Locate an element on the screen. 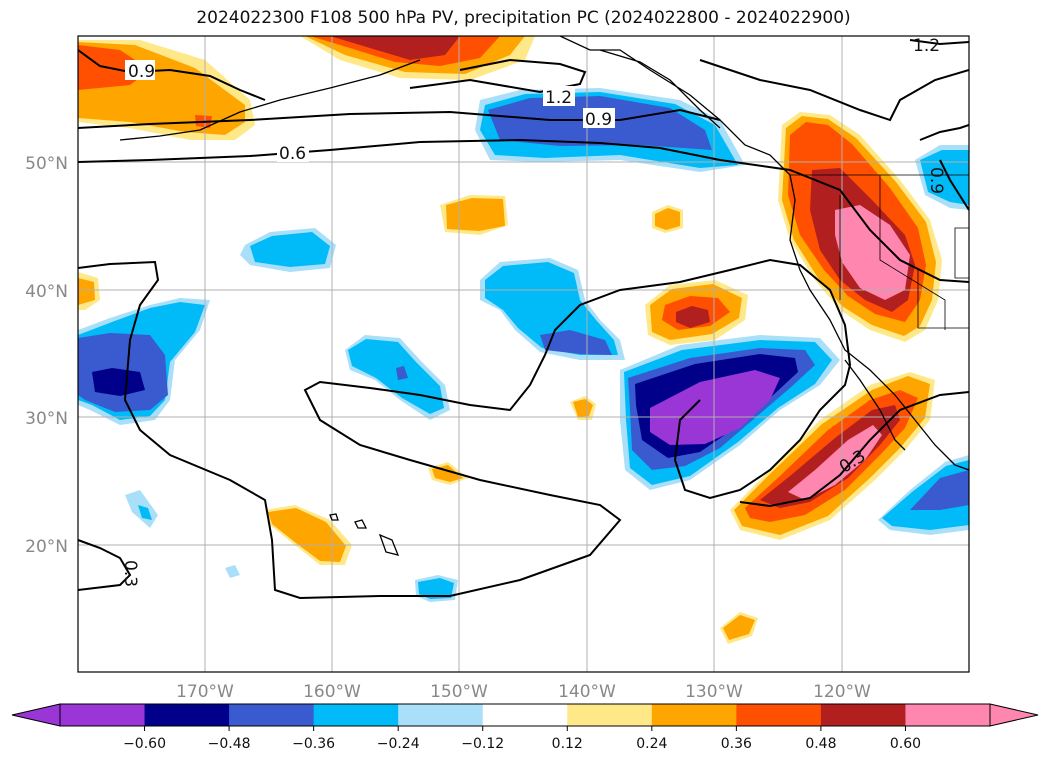  lon-tick-label: 150°W is located at coordinates (459, 692).